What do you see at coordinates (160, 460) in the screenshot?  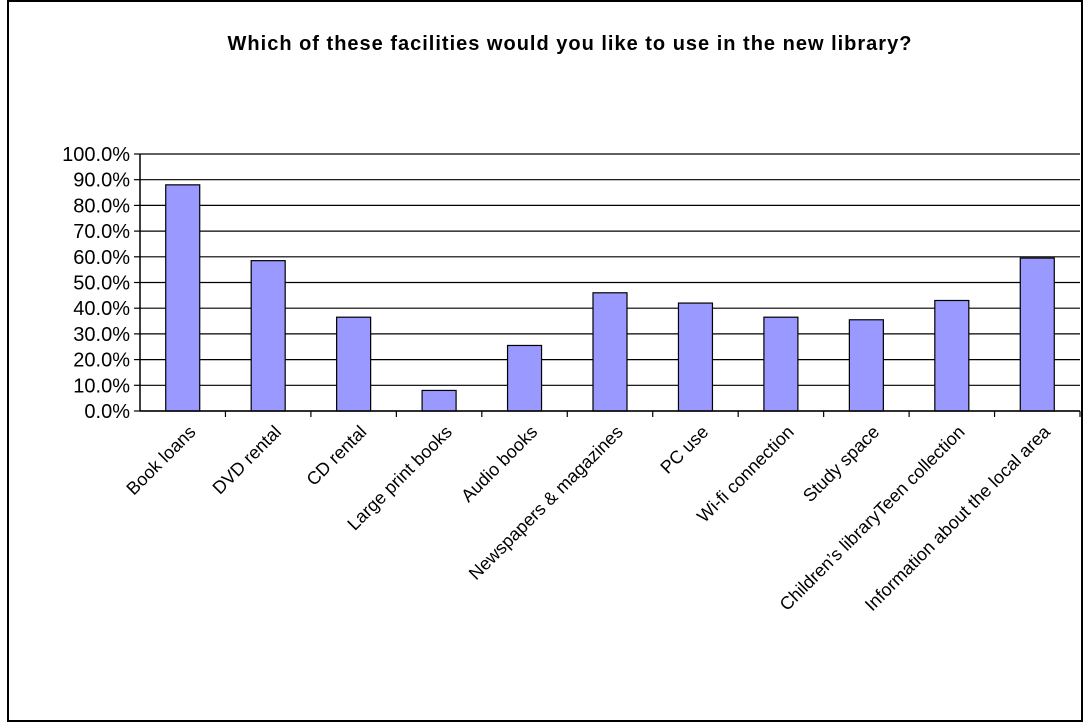 I see `x-tick-label: Book loans` at bounding box center [160, 460].